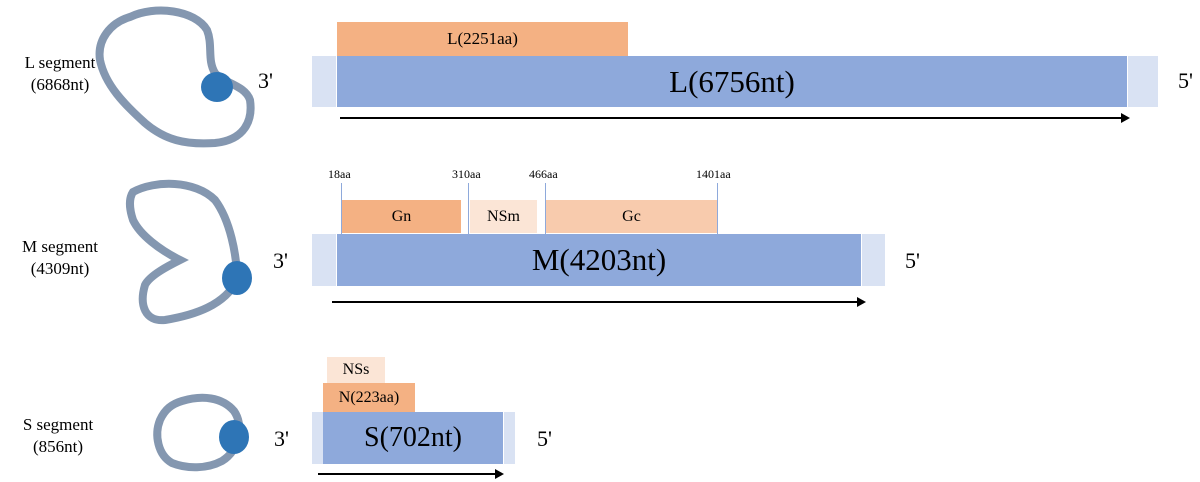 The image size is (1200, 482). What do you see at coordinates (873, 260) in the screenshot?
I see `m-5utr` at bounding box center [873, 260].